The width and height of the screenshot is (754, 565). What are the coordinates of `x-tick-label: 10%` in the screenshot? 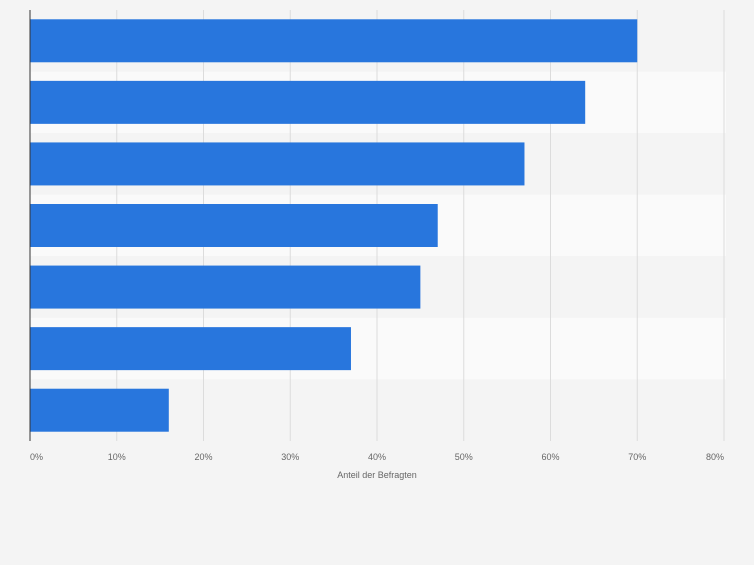 It's located at (117, 457).